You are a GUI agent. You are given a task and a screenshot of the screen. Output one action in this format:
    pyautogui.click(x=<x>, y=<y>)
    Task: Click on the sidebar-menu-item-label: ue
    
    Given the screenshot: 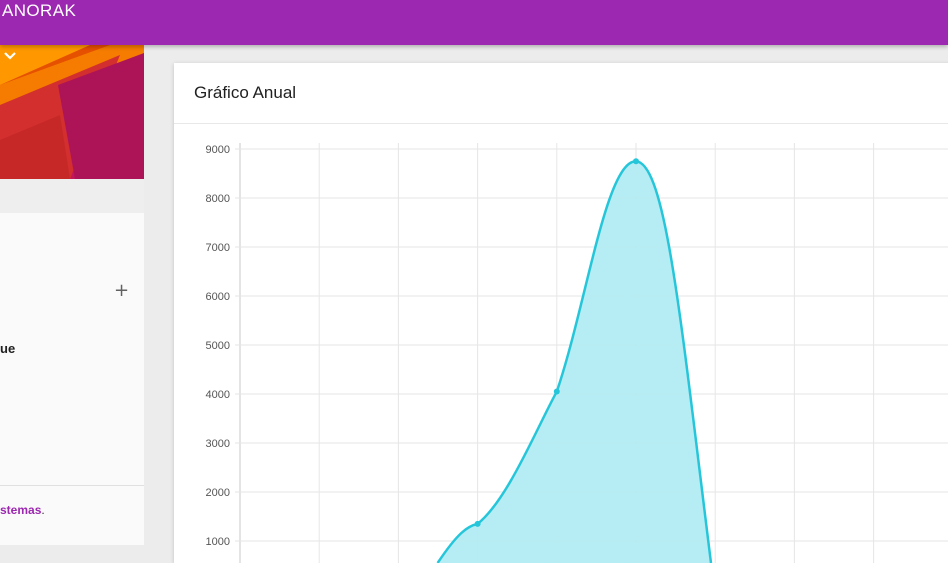 What is the action you would take?
    pyautogui.click(x=8, y=348)
    